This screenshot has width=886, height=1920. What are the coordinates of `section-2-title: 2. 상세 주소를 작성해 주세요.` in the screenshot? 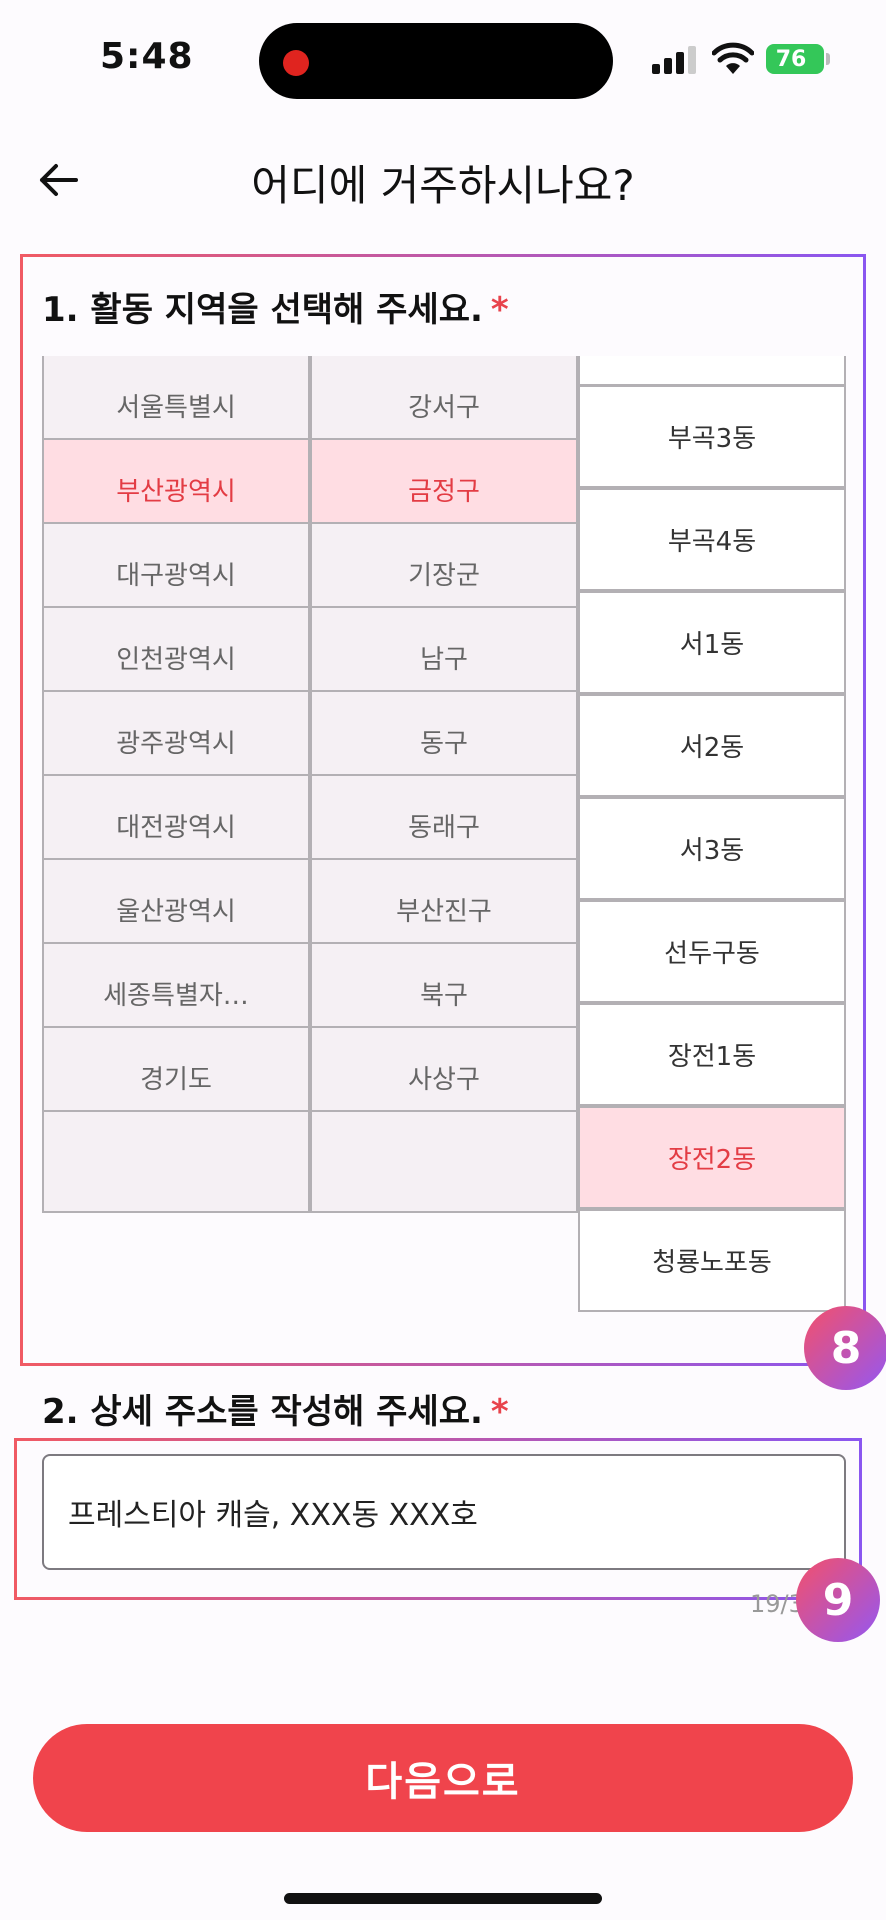 It's located at (262, 1412).